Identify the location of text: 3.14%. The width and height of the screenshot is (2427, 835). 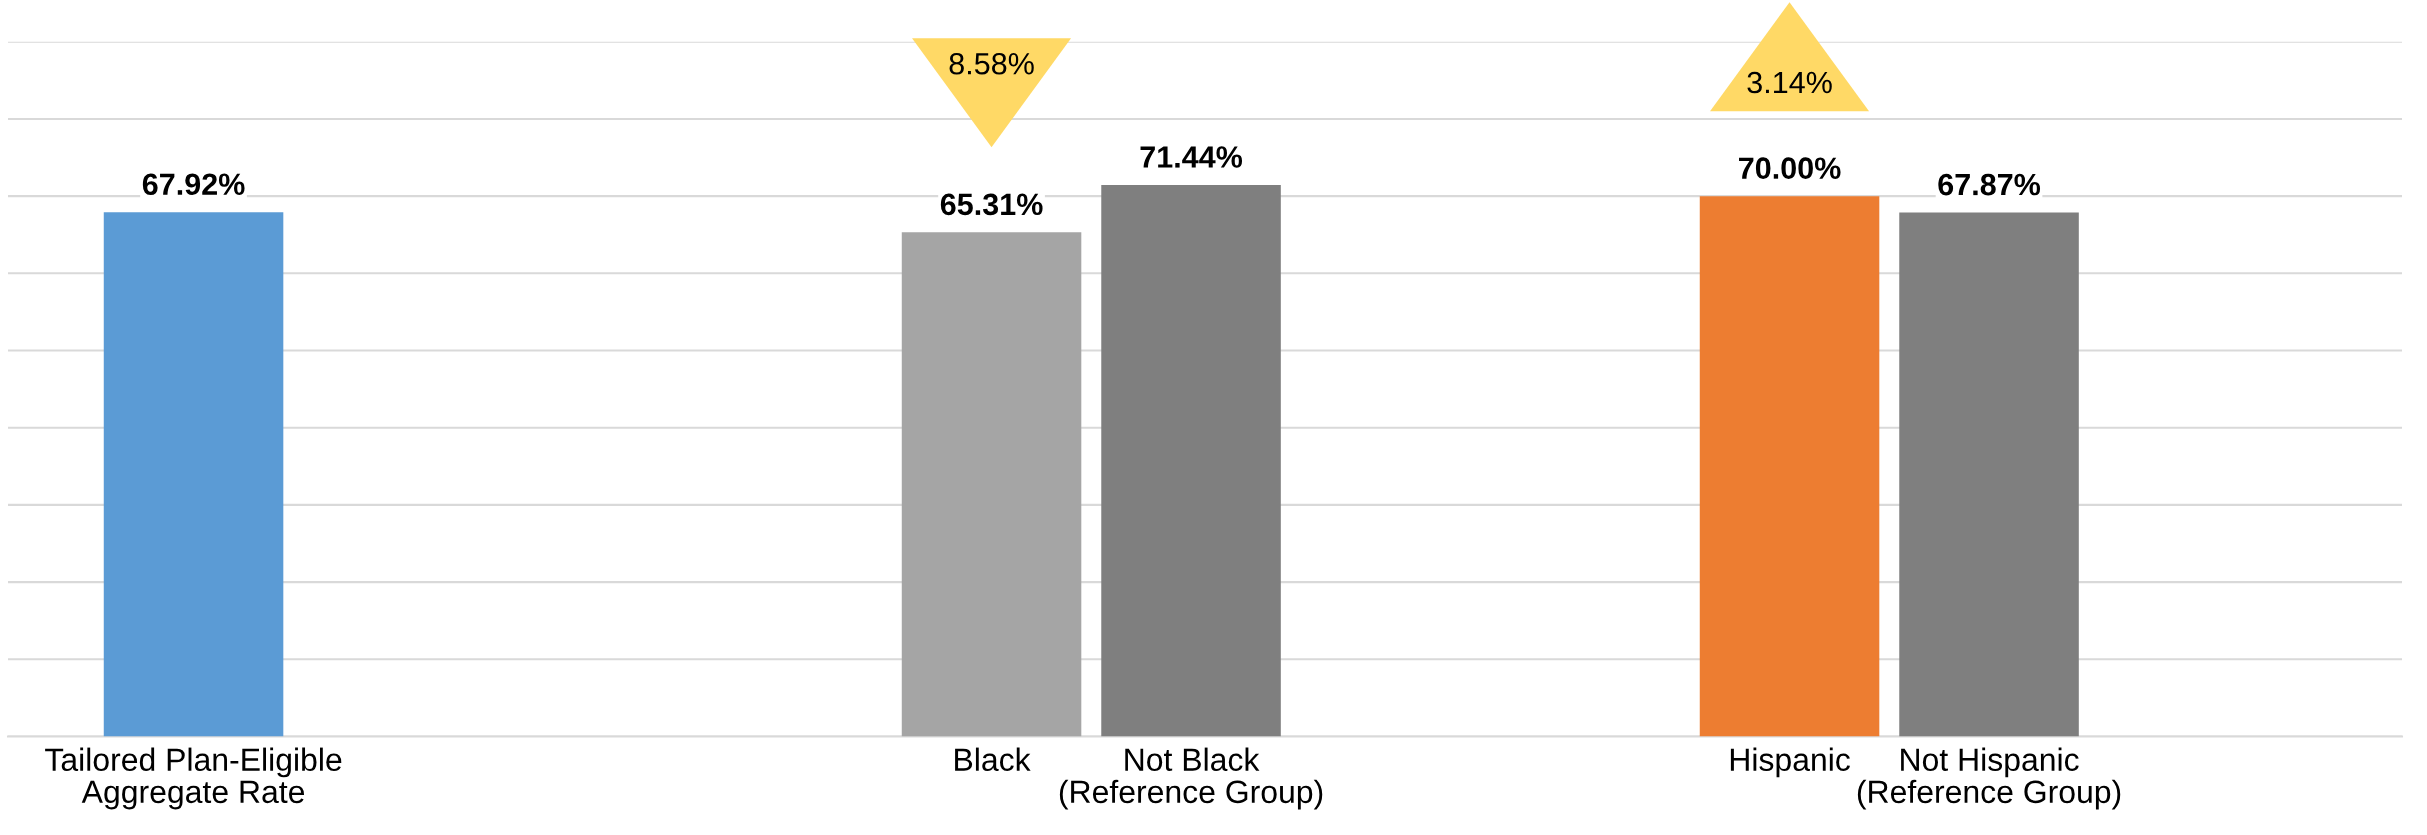
(1789, 82).